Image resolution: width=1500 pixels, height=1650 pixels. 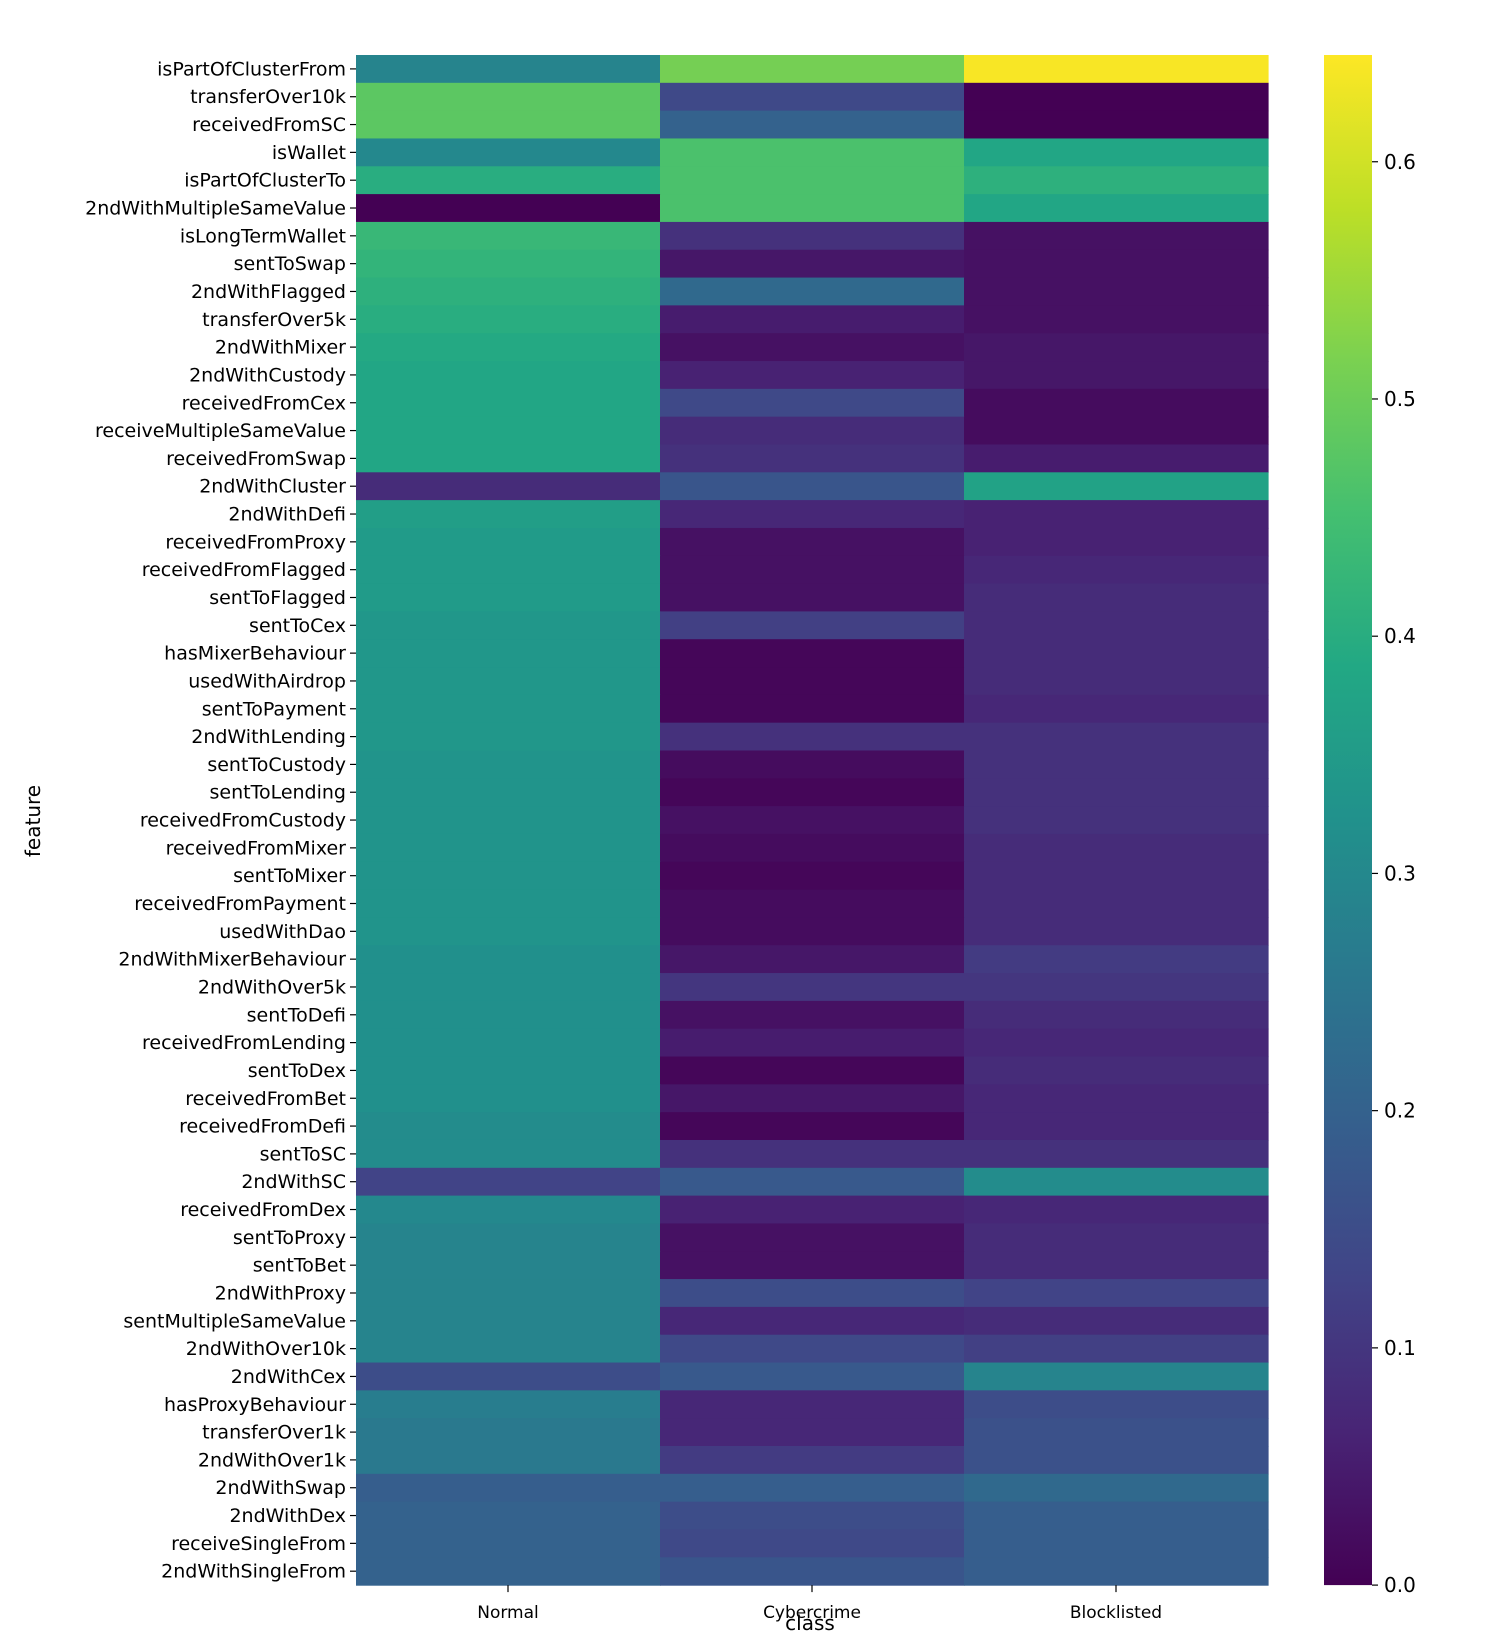 I want to click on colorbar-tick-label: 0.4, so click(x=1400, y=636).